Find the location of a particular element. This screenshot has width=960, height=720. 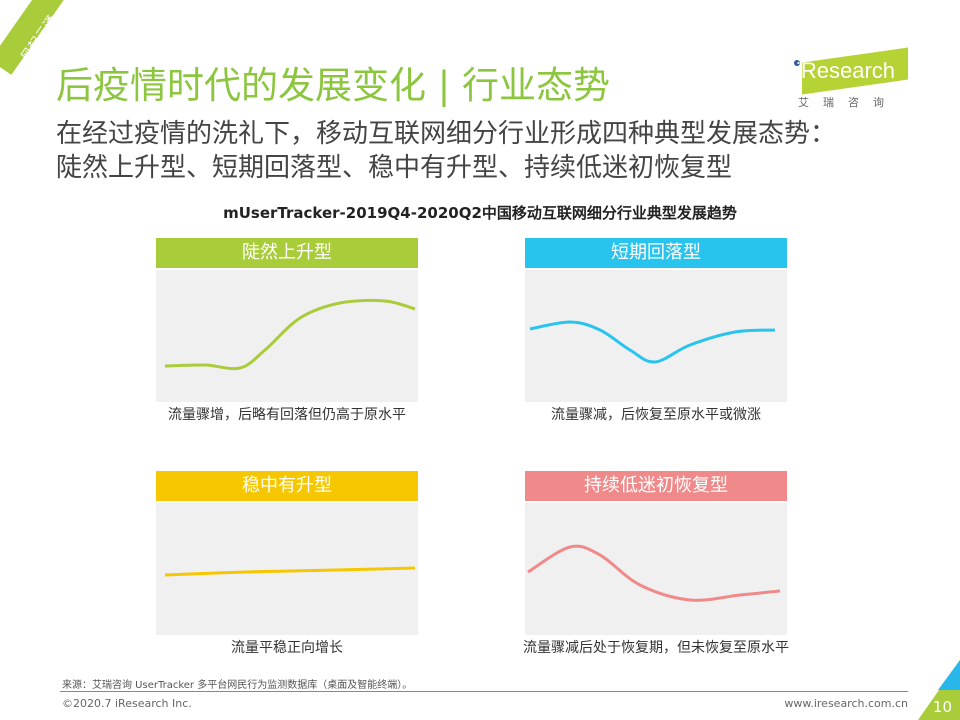

copyright: ©2020.7 iResearch Inc. is located at coordinates (127, 703).